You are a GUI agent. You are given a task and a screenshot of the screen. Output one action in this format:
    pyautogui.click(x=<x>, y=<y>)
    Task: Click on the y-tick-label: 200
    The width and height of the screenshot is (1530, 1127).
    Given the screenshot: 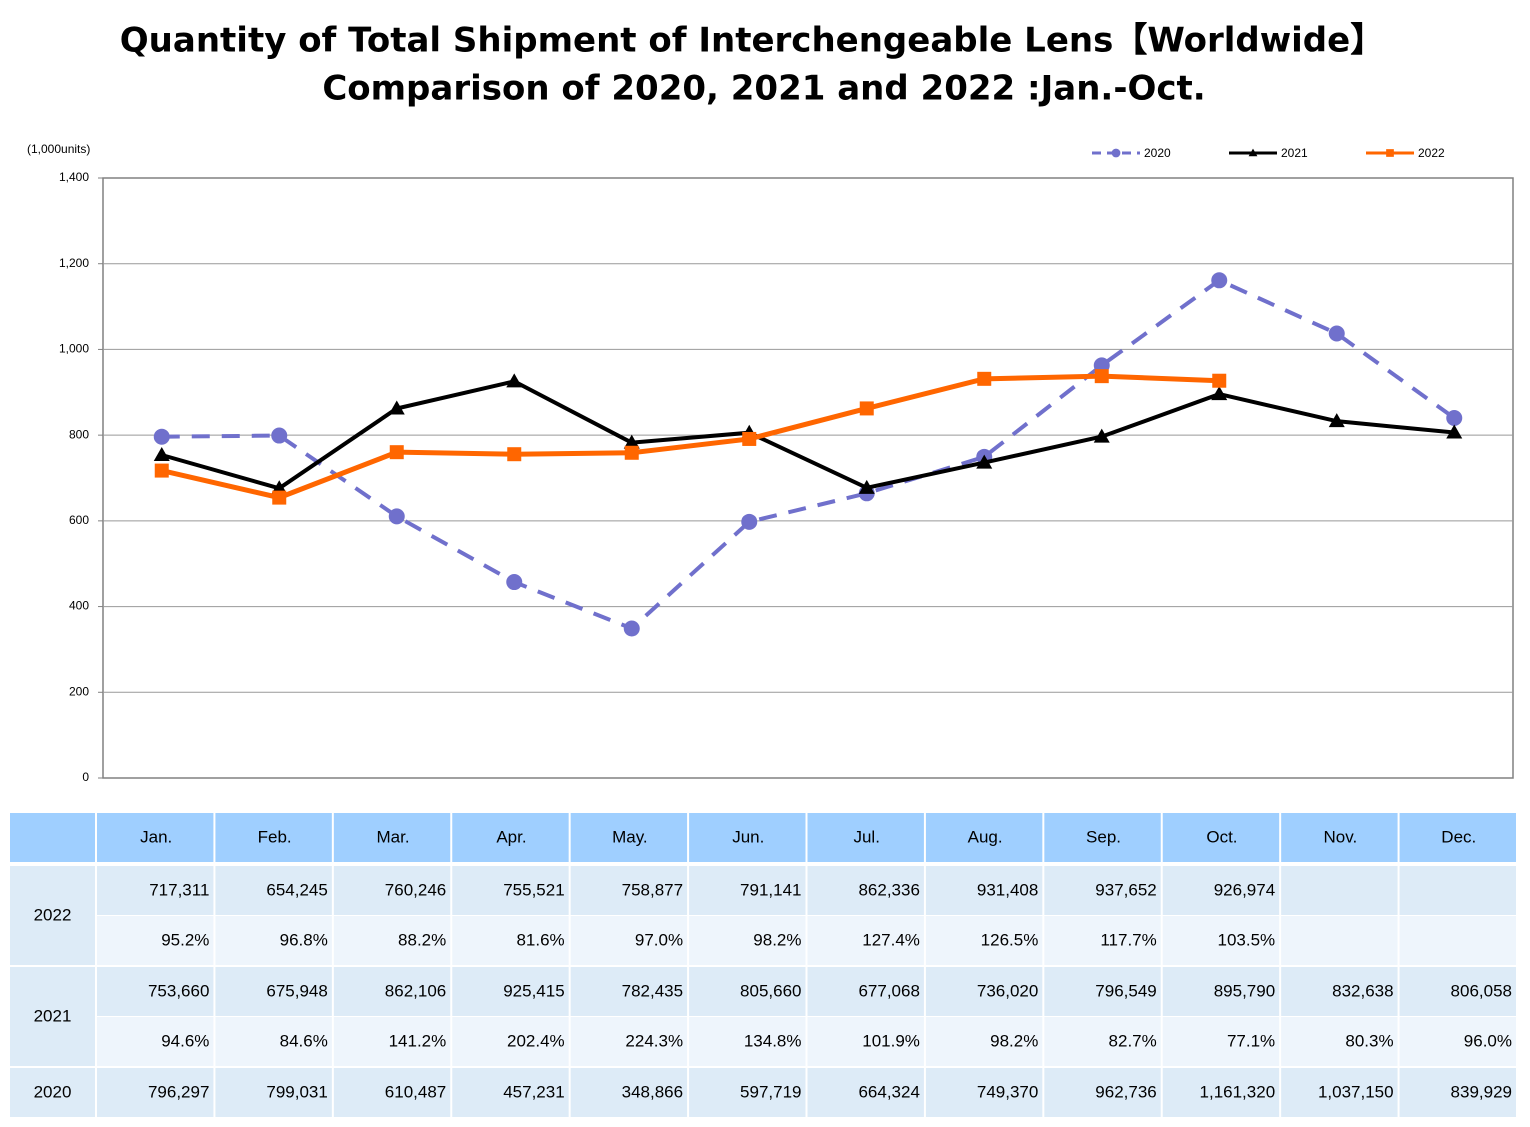 What is the action you would take?
    pyautogui.click(x=79, y=691)
    